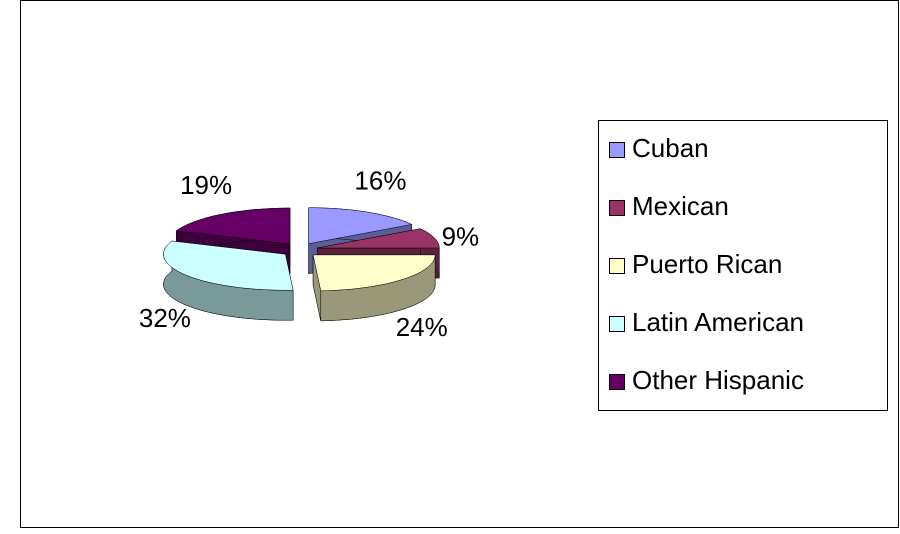 This screenshot has height=534, width=900. I want to click on legend-label: Puerto Rican, so click(707, 264).